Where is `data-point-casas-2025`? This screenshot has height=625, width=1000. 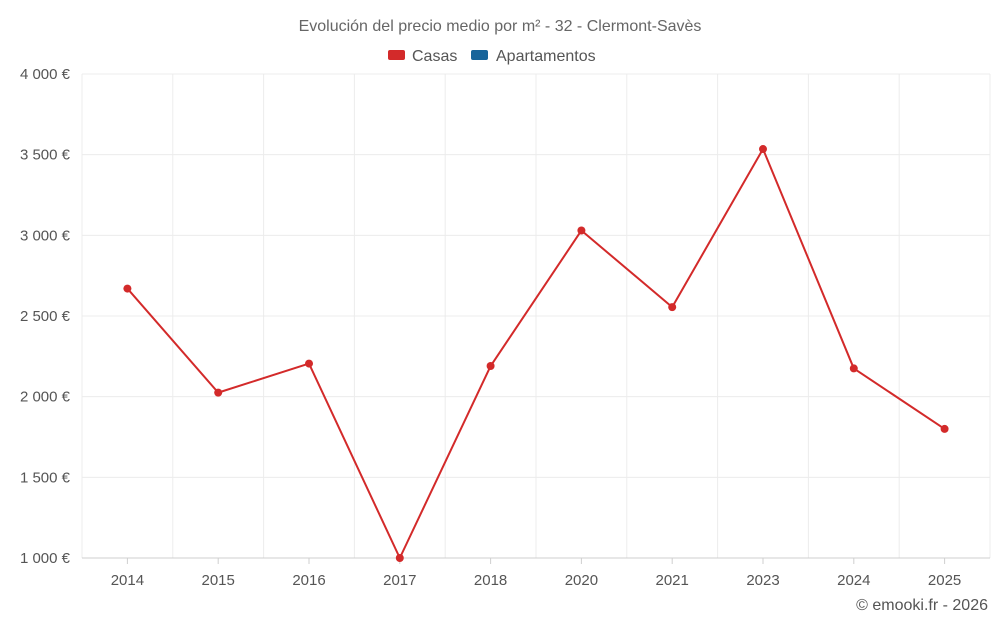 data-point-casas-2025 is located at coordinates (944, 428).